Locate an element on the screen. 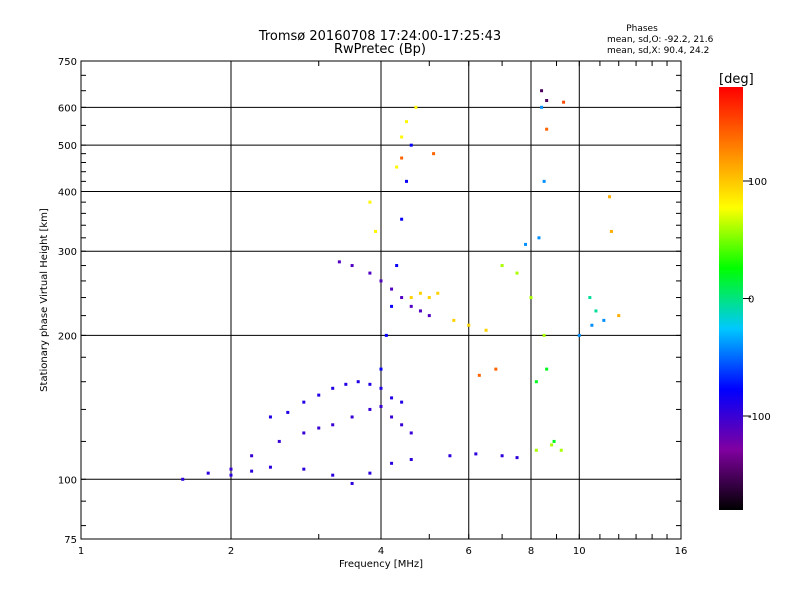 The height and width of the screenshot is (600, 800). y-tick-label: 750 is located at coordinates (67, 62).